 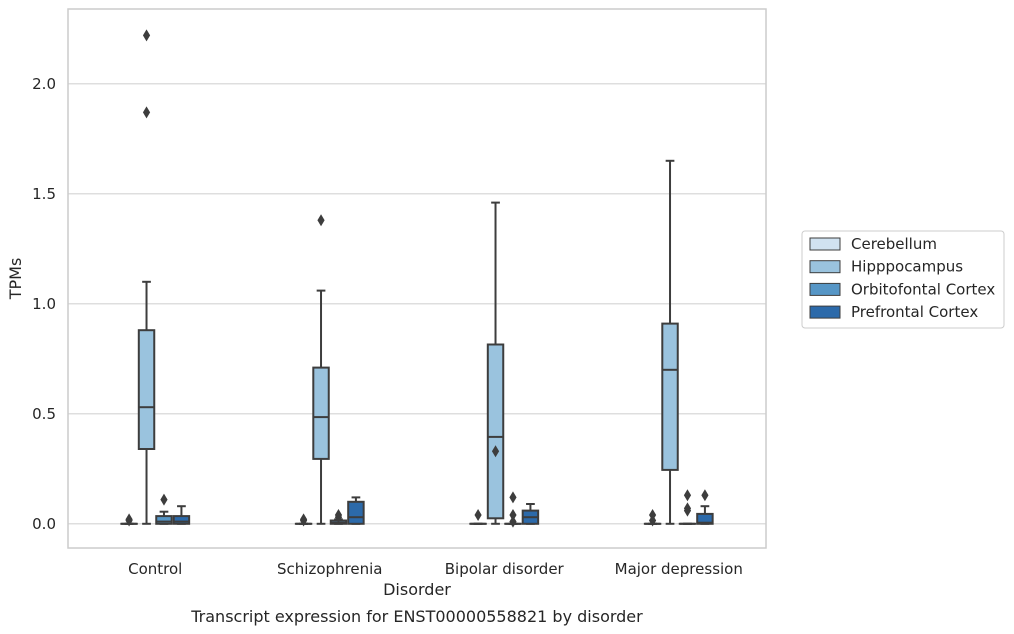 I want to click on y-tick-label: 1.5, so click(x=44, y=194).